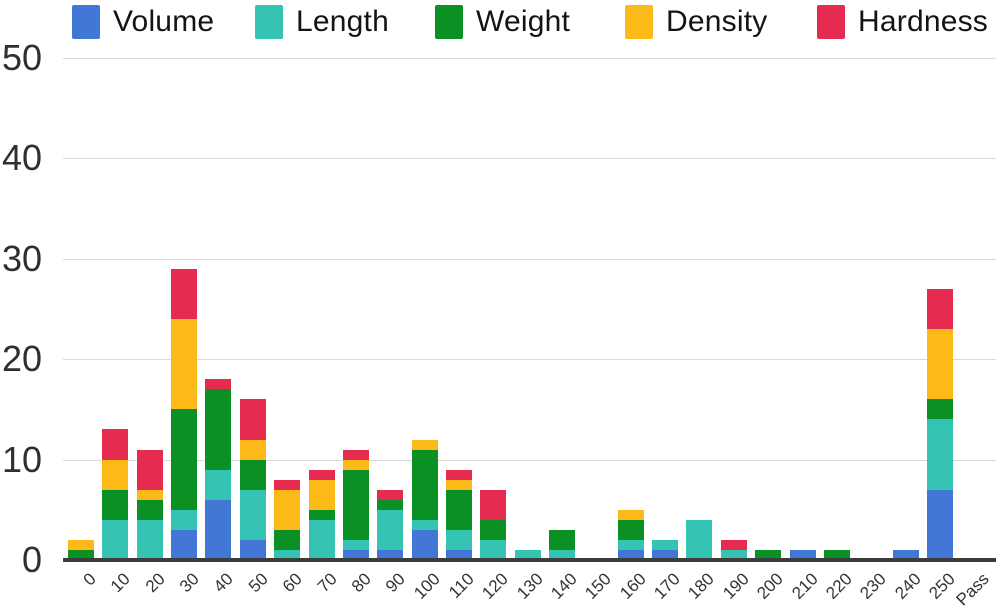 The height and width of the screenshot is (612, 997). Describe the element at coordinates (459, 475) in the screenshot. I see `bar-segment-110-hardness` at that location.